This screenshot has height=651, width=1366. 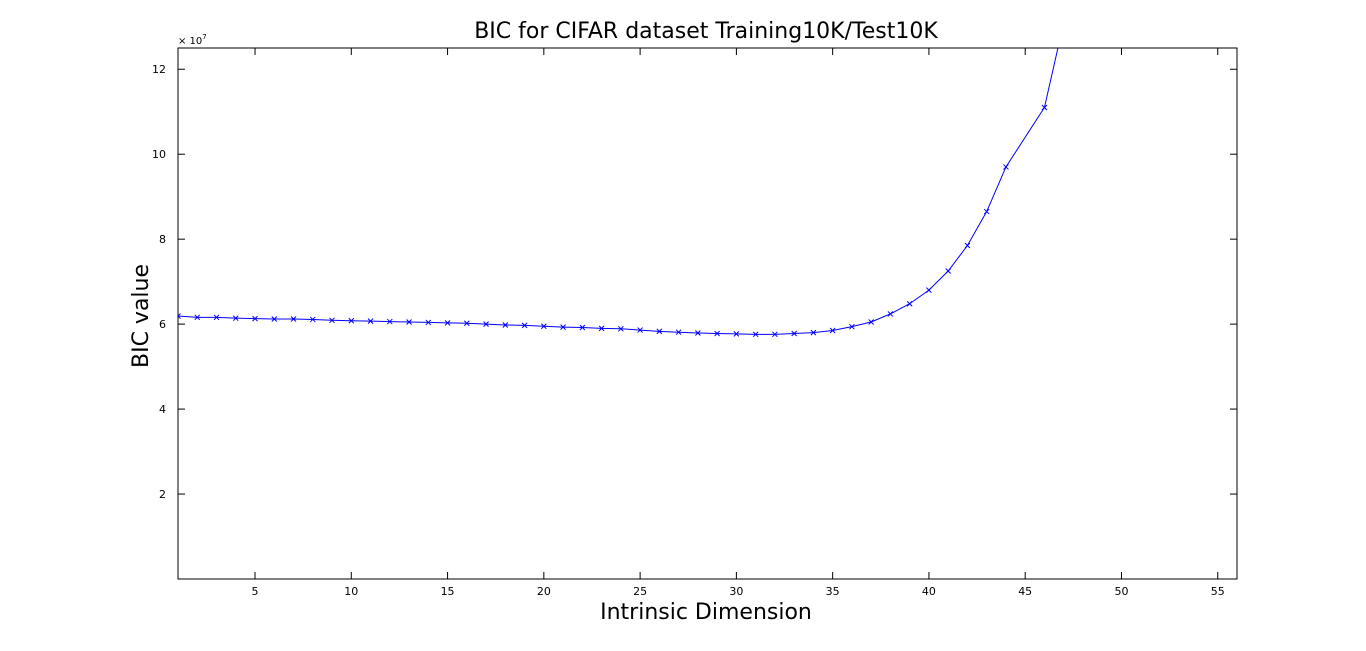 What do you see at coordinates (351, 591) in the screenshot?
I see `x-tick-label: 10` at bounding box center [351, 591].